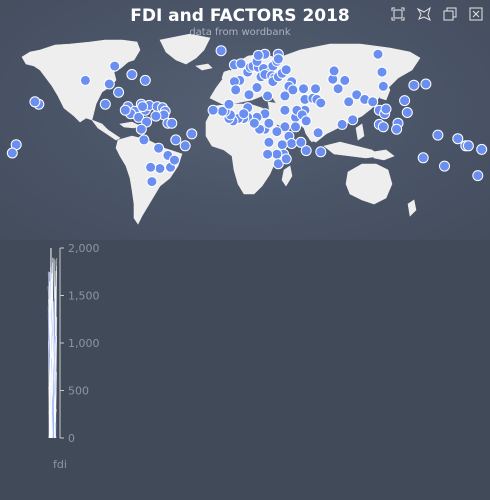 This screenshot has width=490, height=500. Describe the element at coordinates (287, 176) in the screenshot. I see `land-madagascar` at that location.